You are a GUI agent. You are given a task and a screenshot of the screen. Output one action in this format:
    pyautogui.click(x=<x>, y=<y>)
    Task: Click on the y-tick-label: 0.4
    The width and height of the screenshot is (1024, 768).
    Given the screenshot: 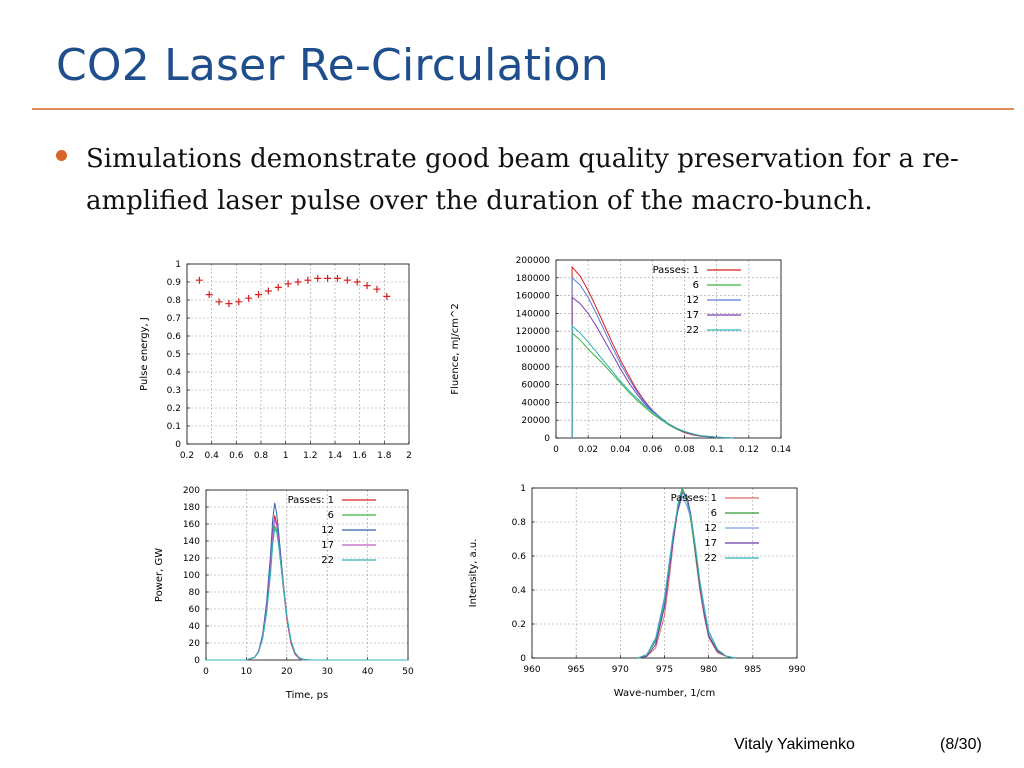 What is the action you would take?
    pyautogui.click(x=519, y=591)
    